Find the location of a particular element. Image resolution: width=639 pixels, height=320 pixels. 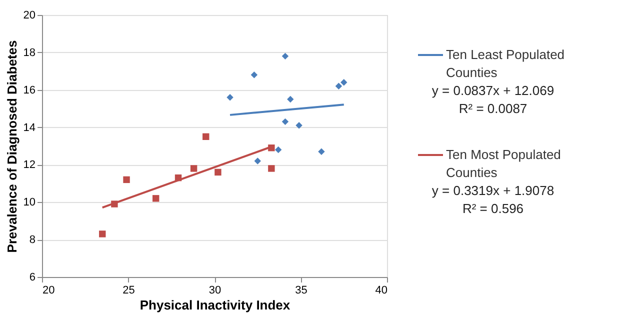

y-tick-label: 8 is located at coordinates (32, 240).